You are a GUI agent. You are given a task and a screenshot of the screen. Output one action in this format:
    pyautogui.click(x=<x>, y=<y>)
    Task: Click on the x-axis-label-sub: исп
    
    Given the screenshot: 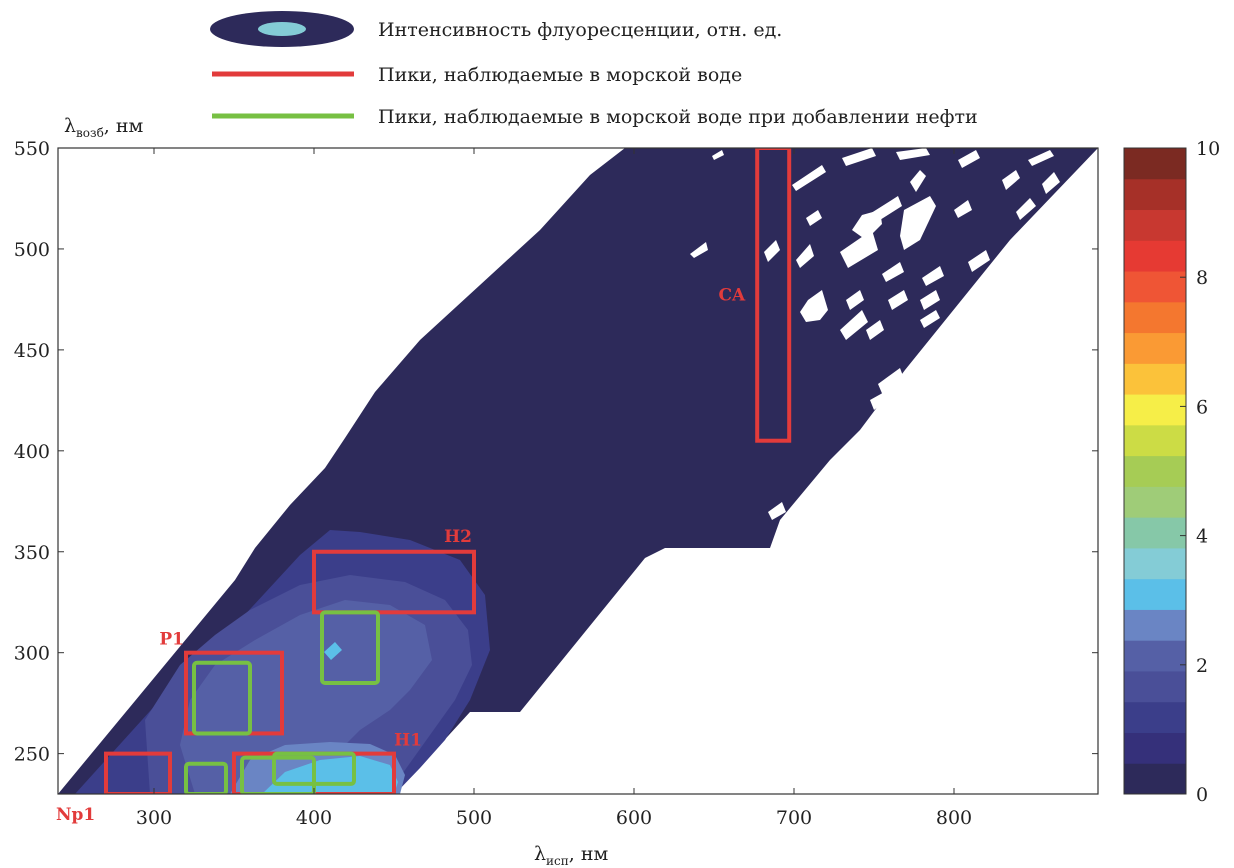 What is the action you would take?
    pyautogui.click(x=557, y=861)
    